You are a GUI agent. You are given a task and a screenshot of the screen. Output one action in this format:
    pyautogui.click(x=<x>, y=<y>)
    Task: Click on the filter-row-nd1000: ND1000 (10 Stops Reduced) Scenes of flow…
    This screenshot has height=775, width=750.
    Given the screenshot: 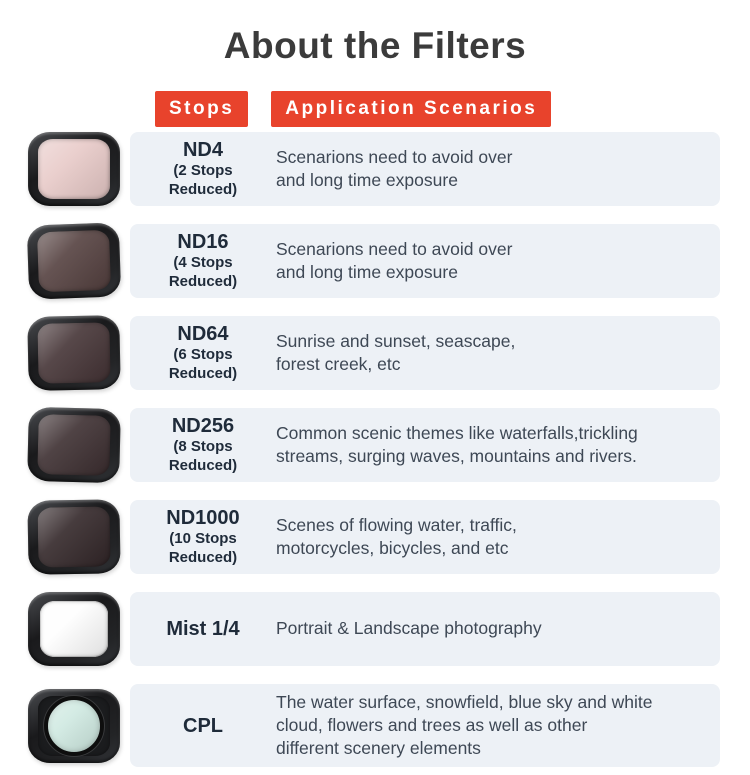 What is the action you would take?
    pyautogui.click(x=388, y=537)
    